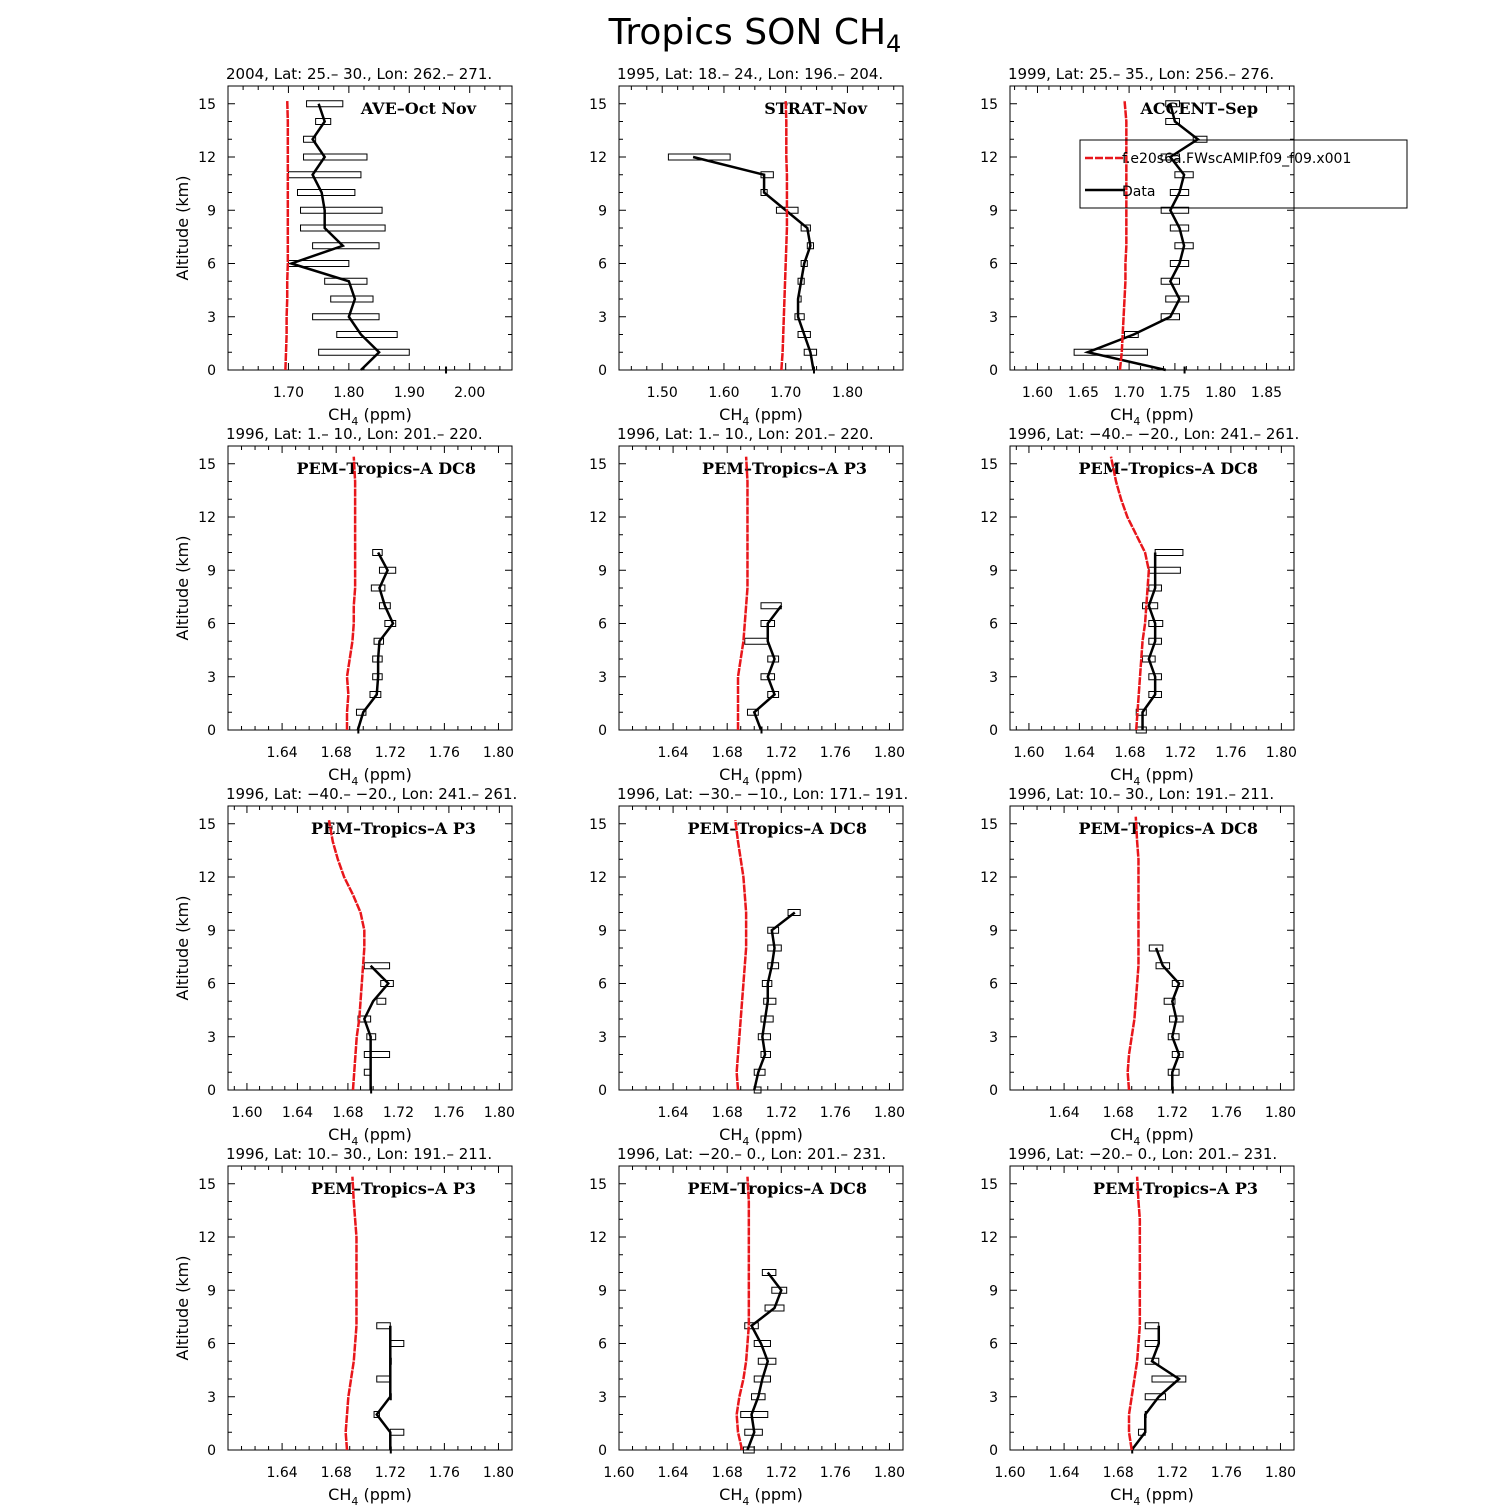  I want to click on campaign-label: PEM–Tropics–A DC8, so click(777, 828).